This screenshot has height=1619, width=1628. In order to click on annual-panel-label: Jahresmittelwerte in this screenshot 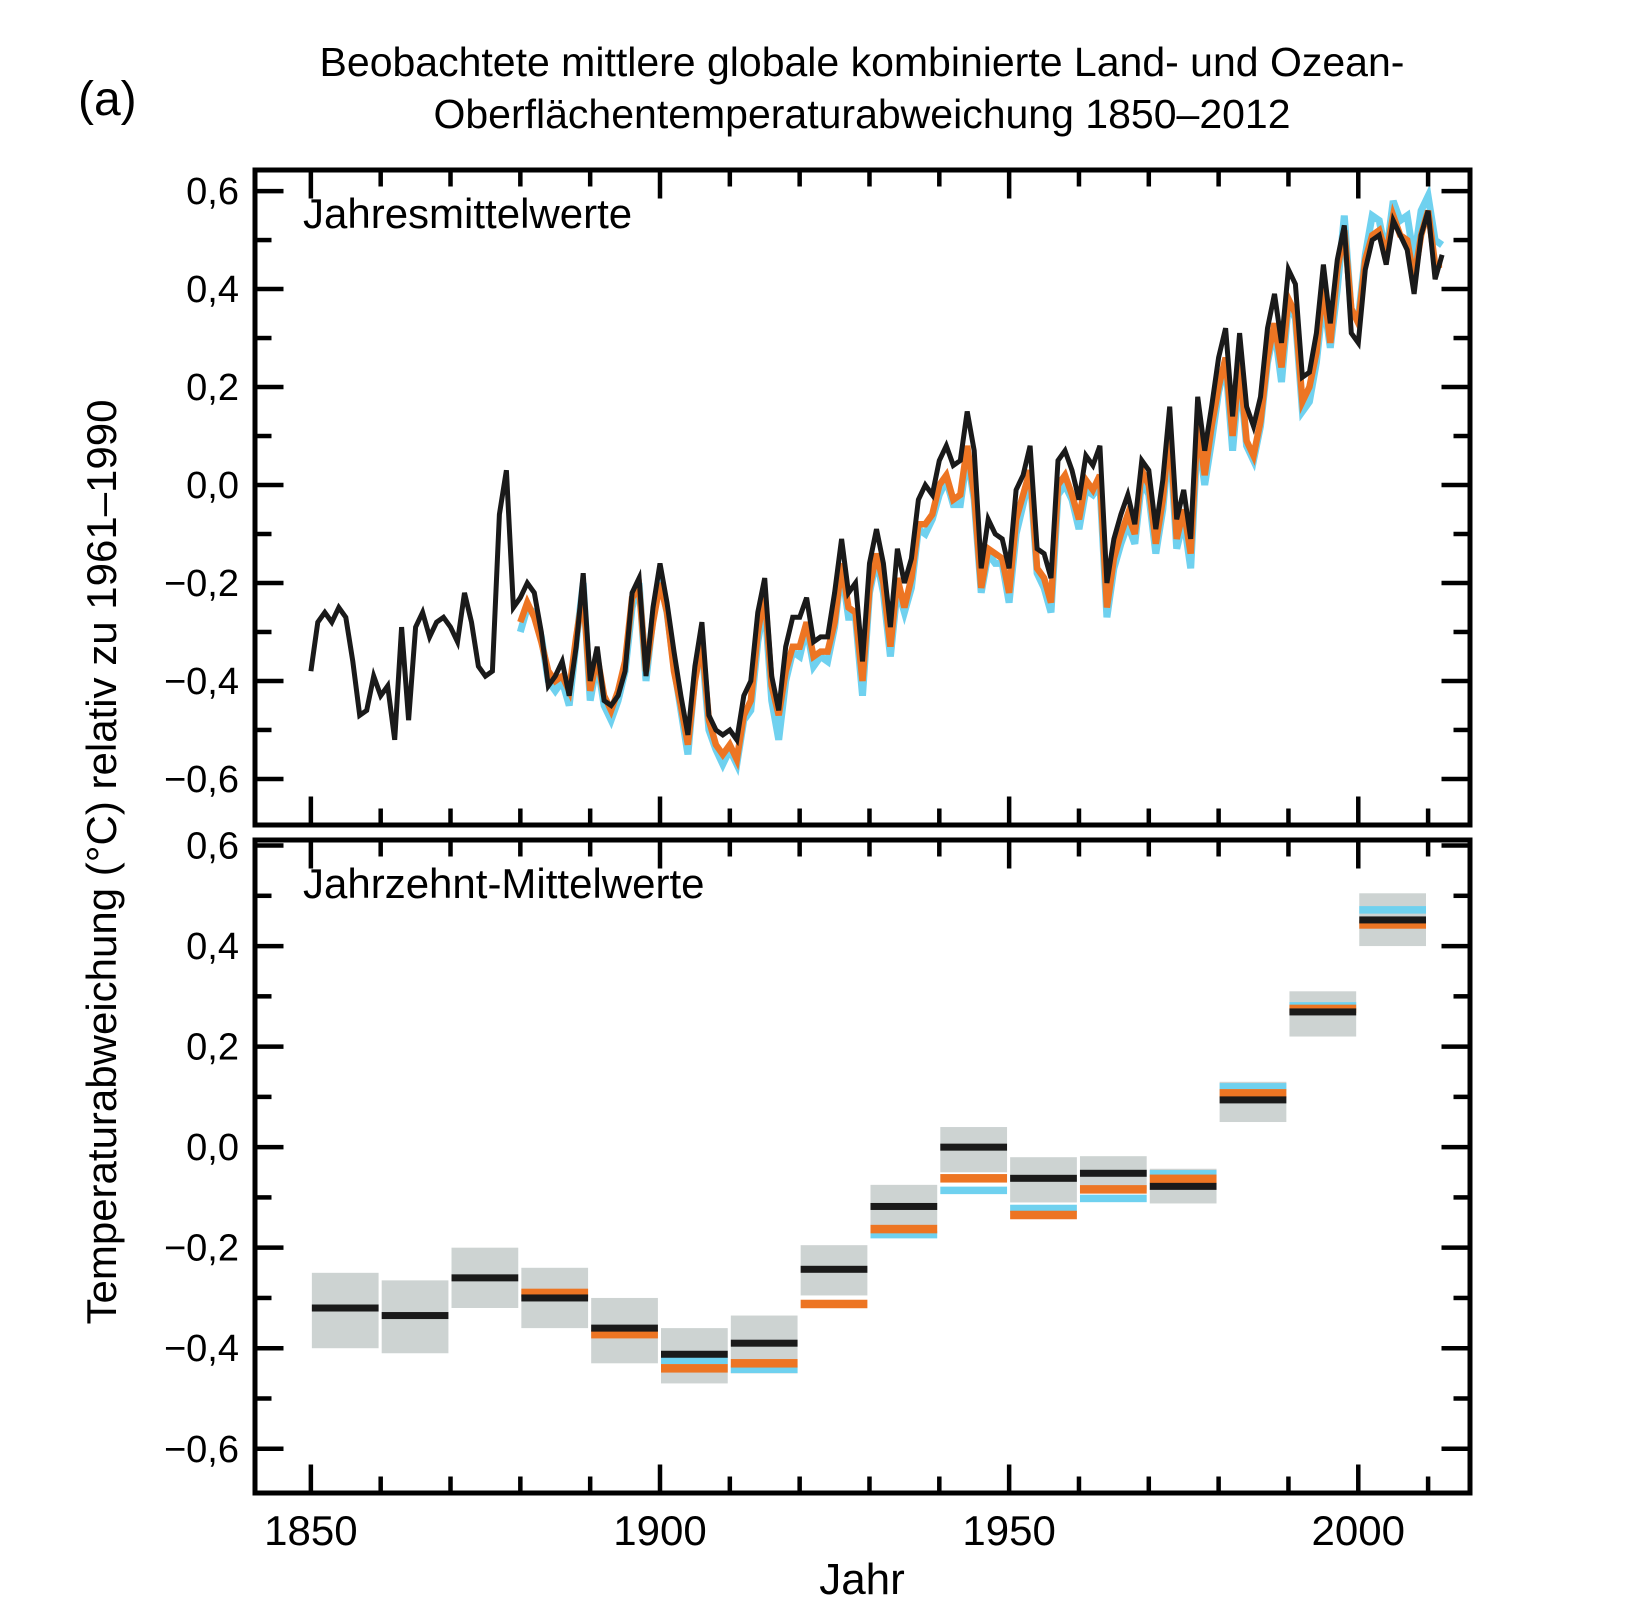, I will do `click(468, 213)`.